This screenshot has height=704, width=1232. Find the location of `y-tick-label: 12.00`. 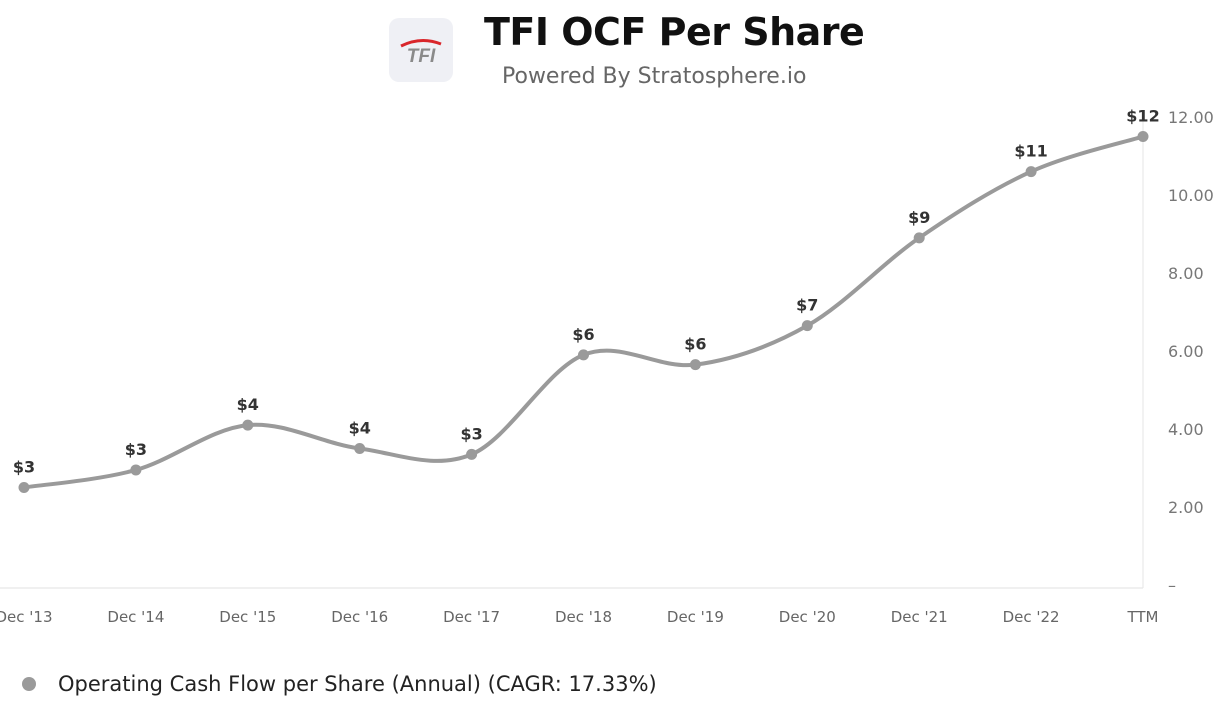

y-tick-label: 12.00 is located at coordinates (1191, 117).